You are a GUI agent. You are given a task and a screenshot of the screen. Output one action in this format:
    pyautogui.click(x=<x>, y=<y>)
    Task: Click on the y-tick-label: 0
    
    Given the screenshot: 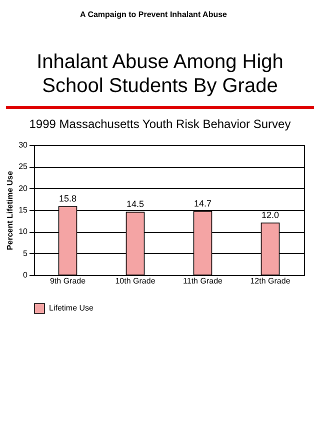 What is the action you would take?
    pyautogui.click(x=25, y=275)
    